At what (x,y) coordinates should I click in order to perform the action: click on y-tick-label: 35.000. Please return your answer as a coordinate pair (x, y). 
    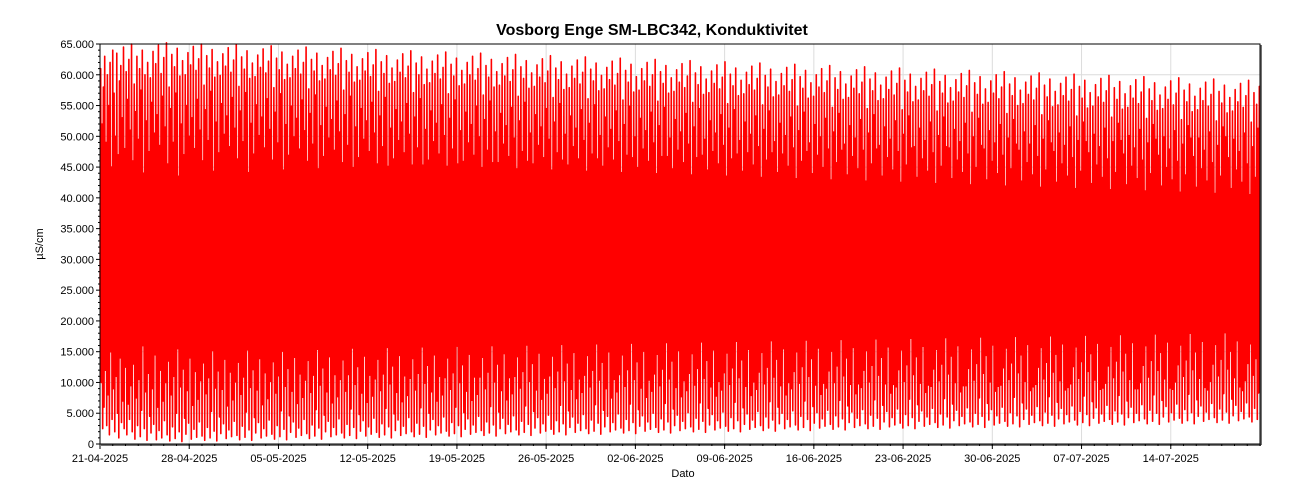
    Looking at the image, I should click on (77, 230).